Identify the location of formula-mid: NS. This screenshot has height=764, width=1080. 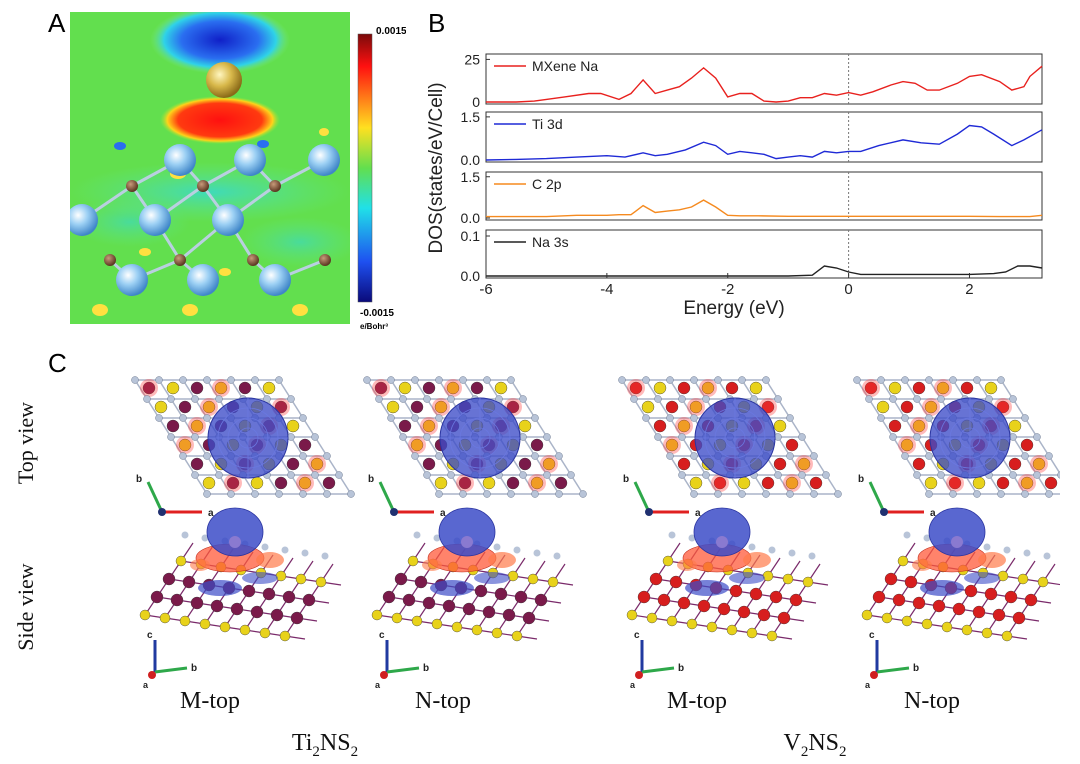
(824, 743).